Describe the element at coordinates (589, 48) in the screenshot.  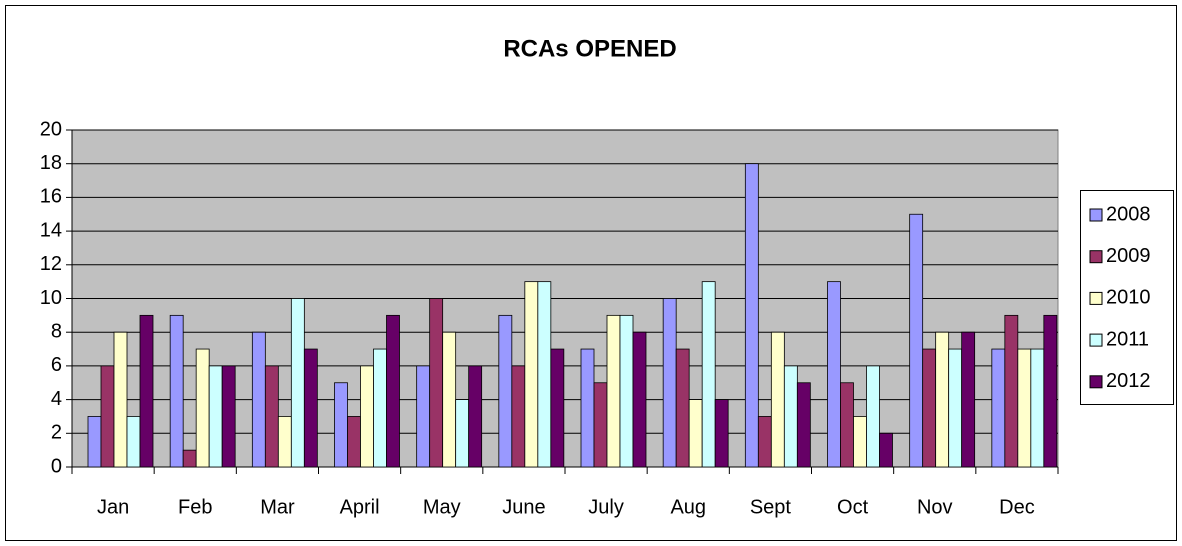
I see `chart-title: RCAs OPENED` at that location.